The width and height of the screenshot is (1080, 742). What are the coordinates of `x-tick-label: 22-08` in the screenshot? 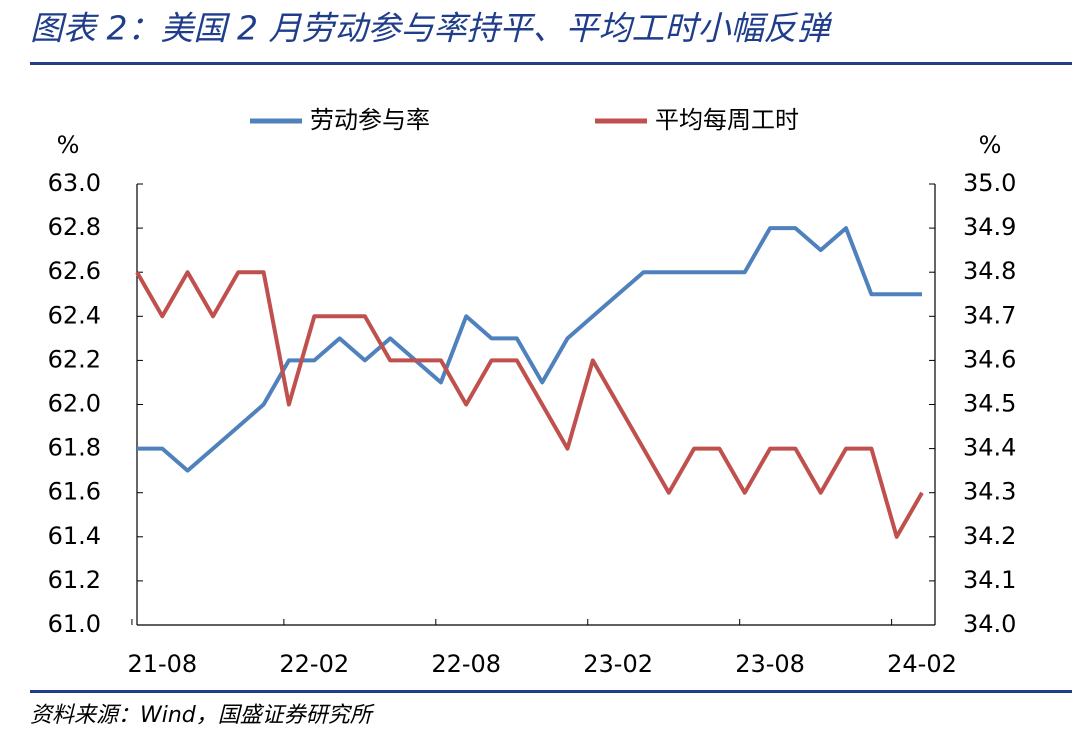 It's located at (466, 664).